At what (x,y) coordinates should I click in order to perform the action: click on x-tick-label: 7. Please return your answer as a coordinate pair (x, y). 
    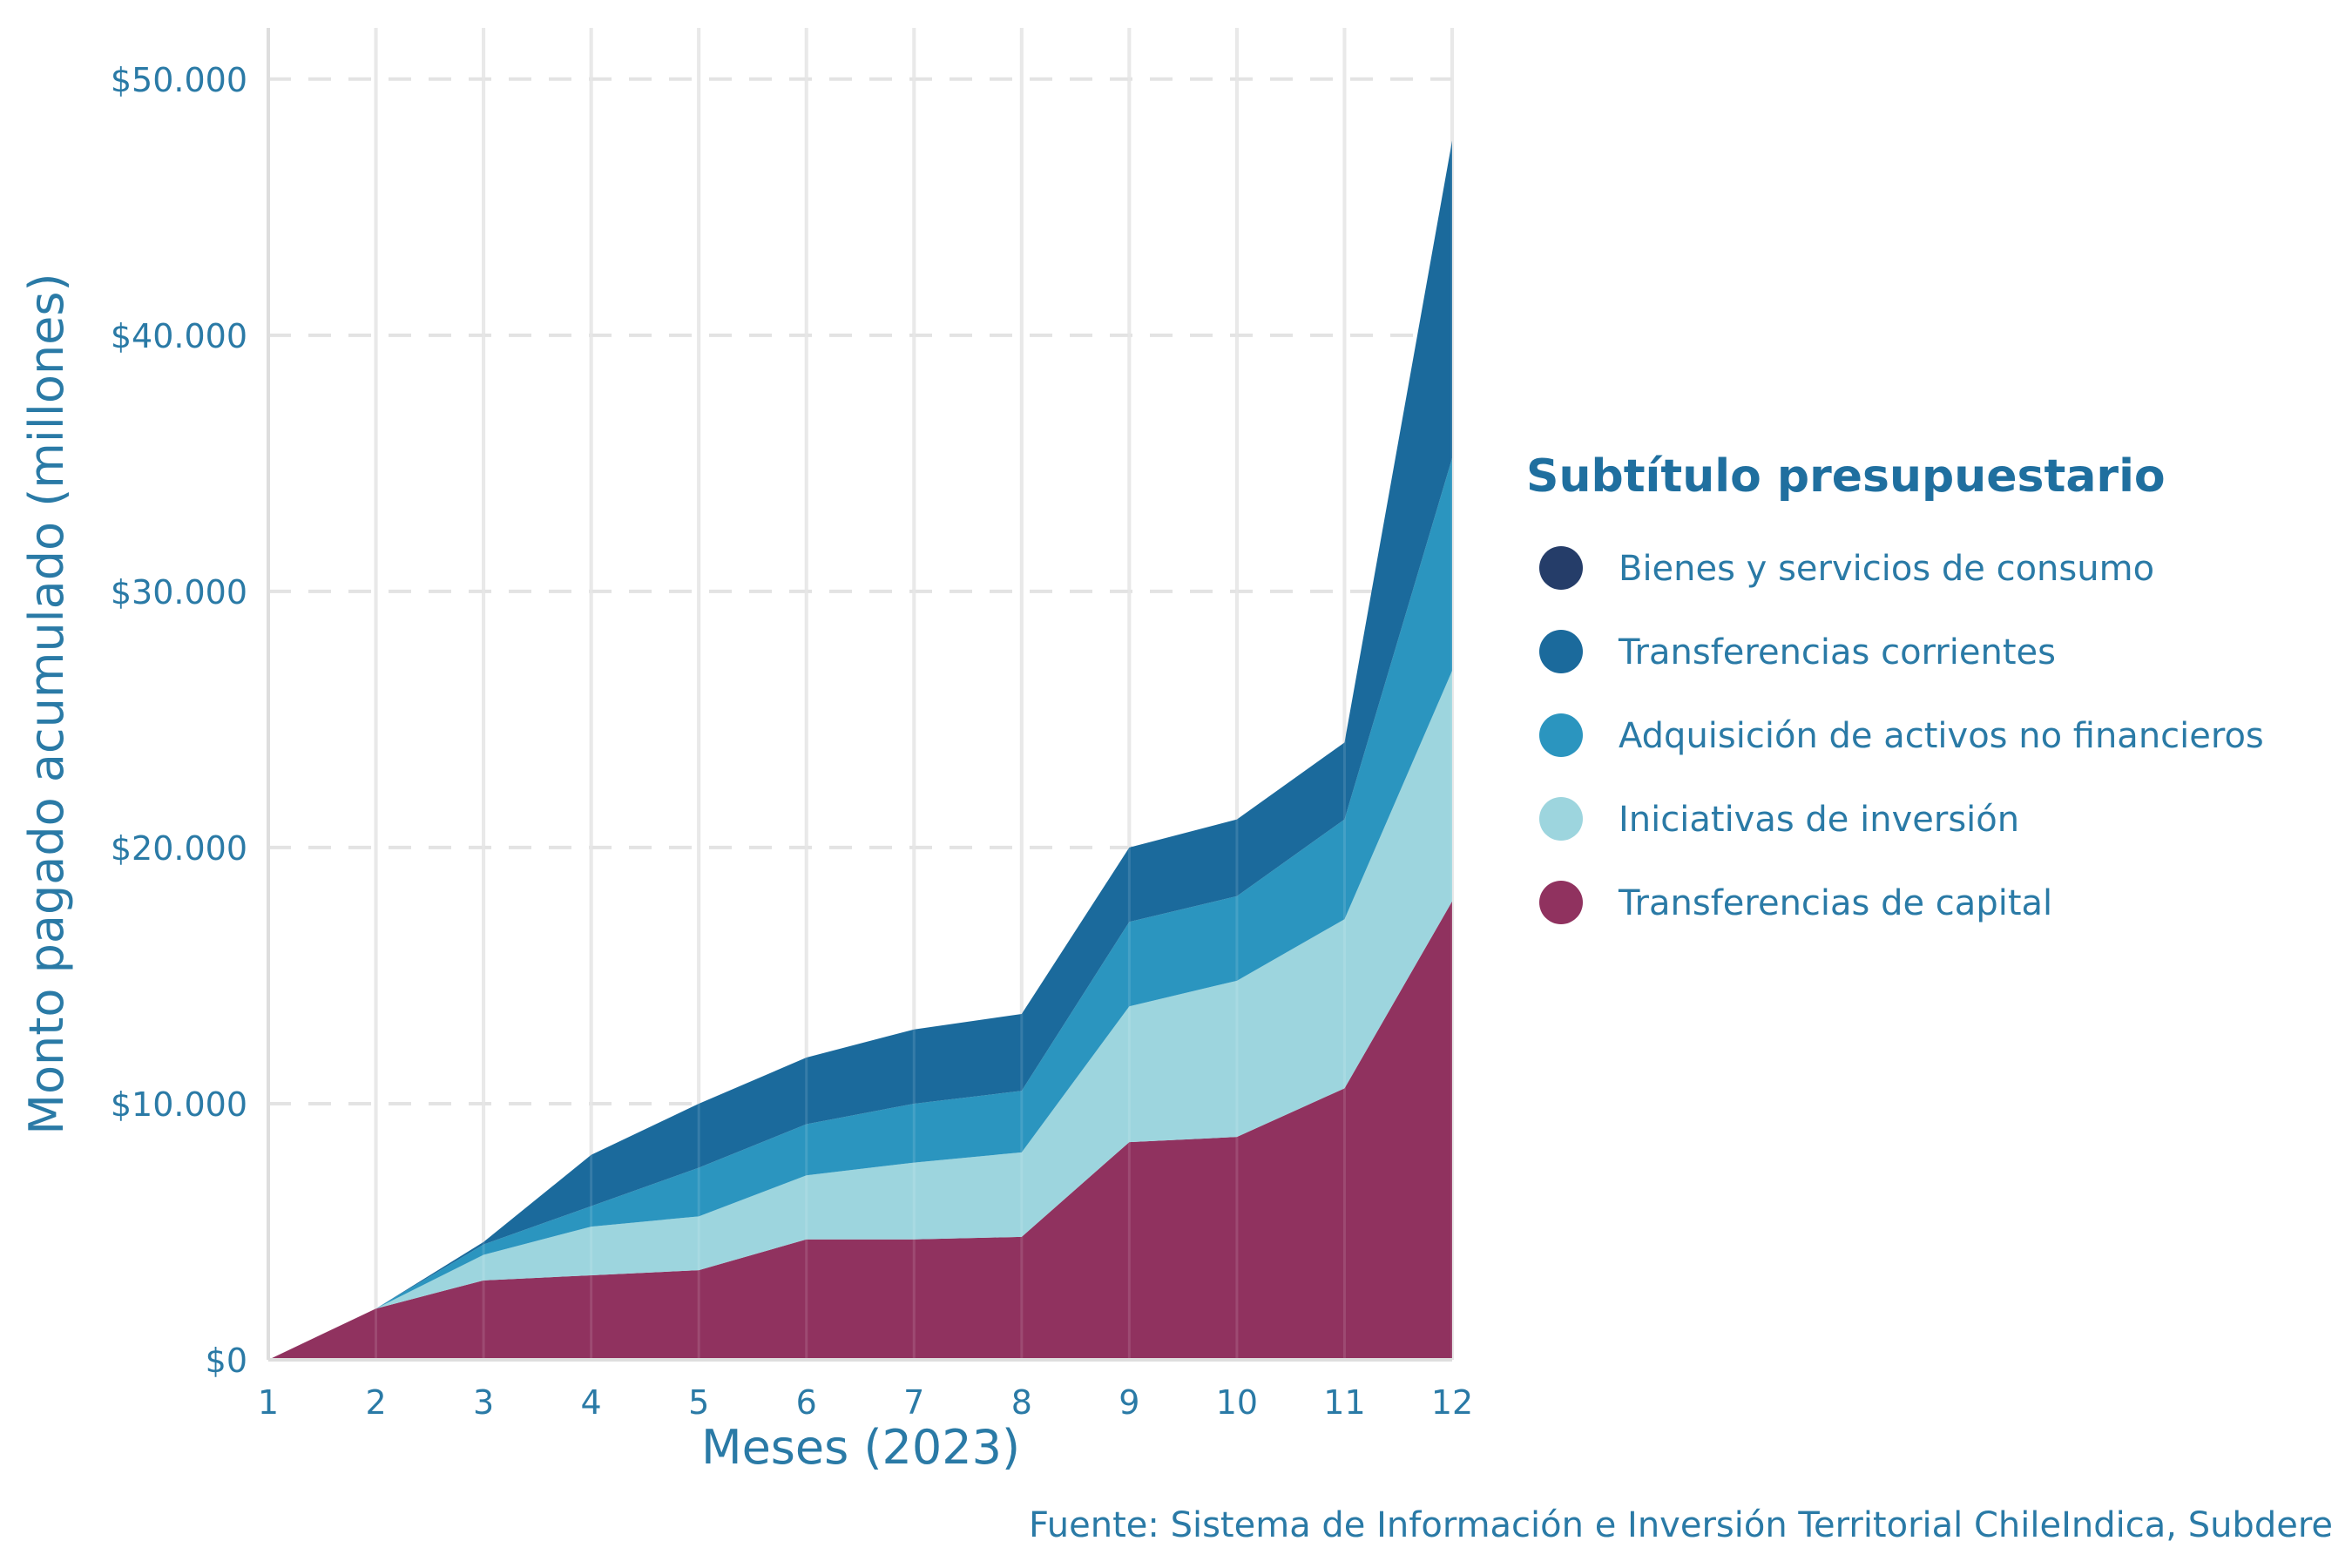
    Looking at the image, I should click on (914, 1402).